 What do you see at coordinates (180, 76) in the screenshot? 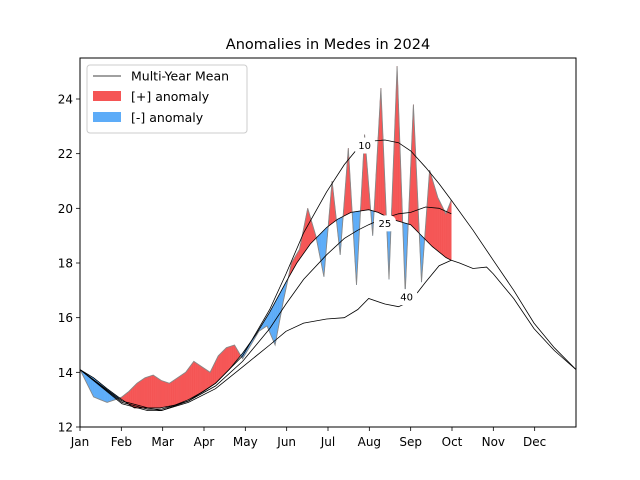
I see `legend-label-mean: Multi-Year Mean` at bounding box center [180, 76].